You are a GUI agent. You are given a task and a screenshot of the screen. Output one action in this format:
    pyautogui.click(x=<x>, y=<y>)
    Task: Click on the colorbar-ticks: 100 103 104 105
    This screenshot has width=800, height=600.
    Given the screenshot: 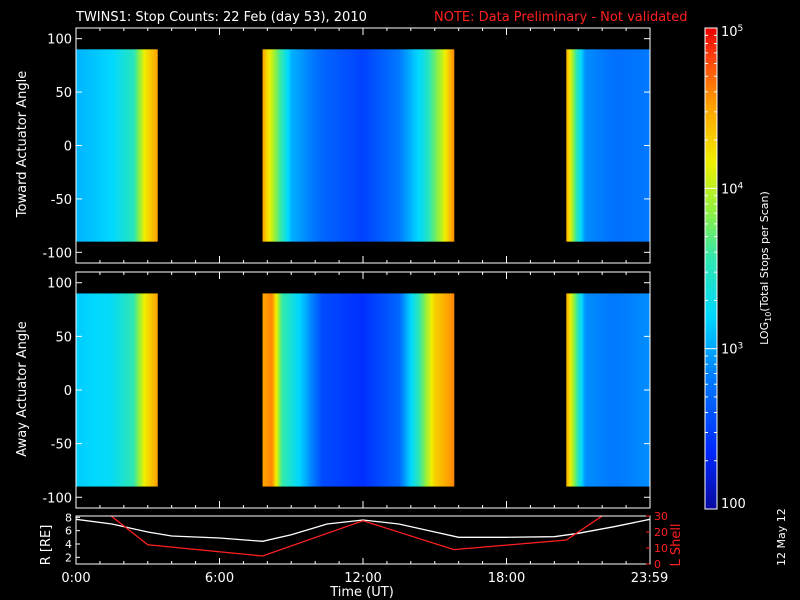 What is the action you would take?
    pyautogui.click(x=725, y=268)
    